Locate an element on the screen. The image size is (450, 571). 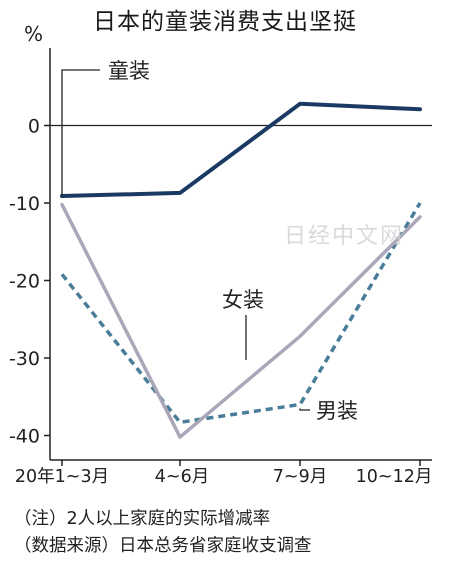
x-tick-label: 7~9月 is located at coordinates (300, 477).